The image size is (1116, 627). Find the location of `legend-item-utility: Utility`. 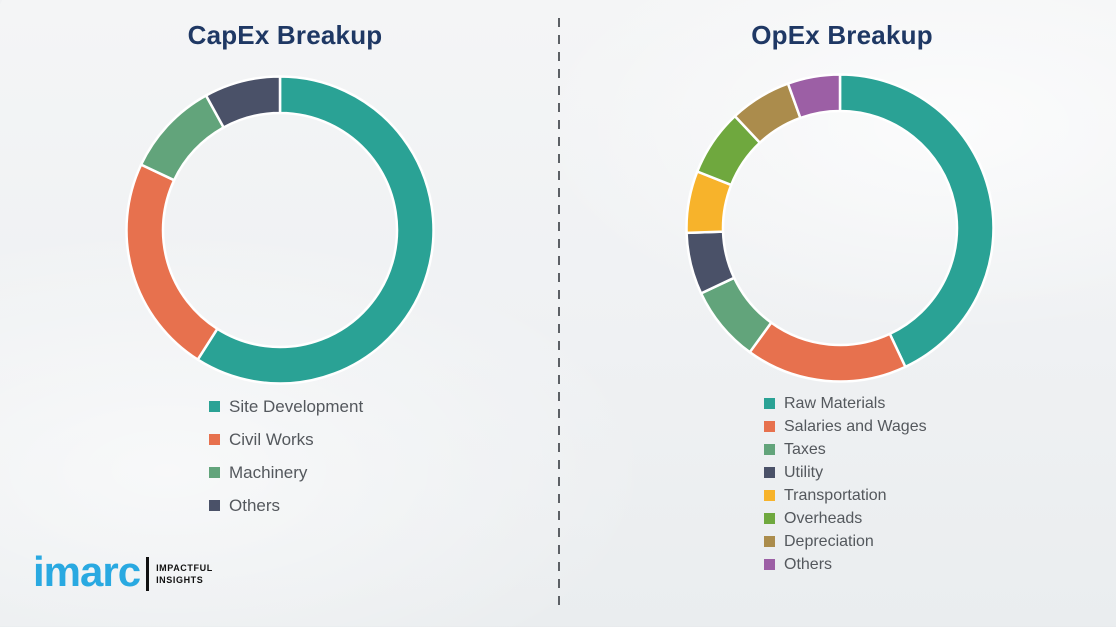

legend-item-utility: Utility is located at coordinates (845, 472).